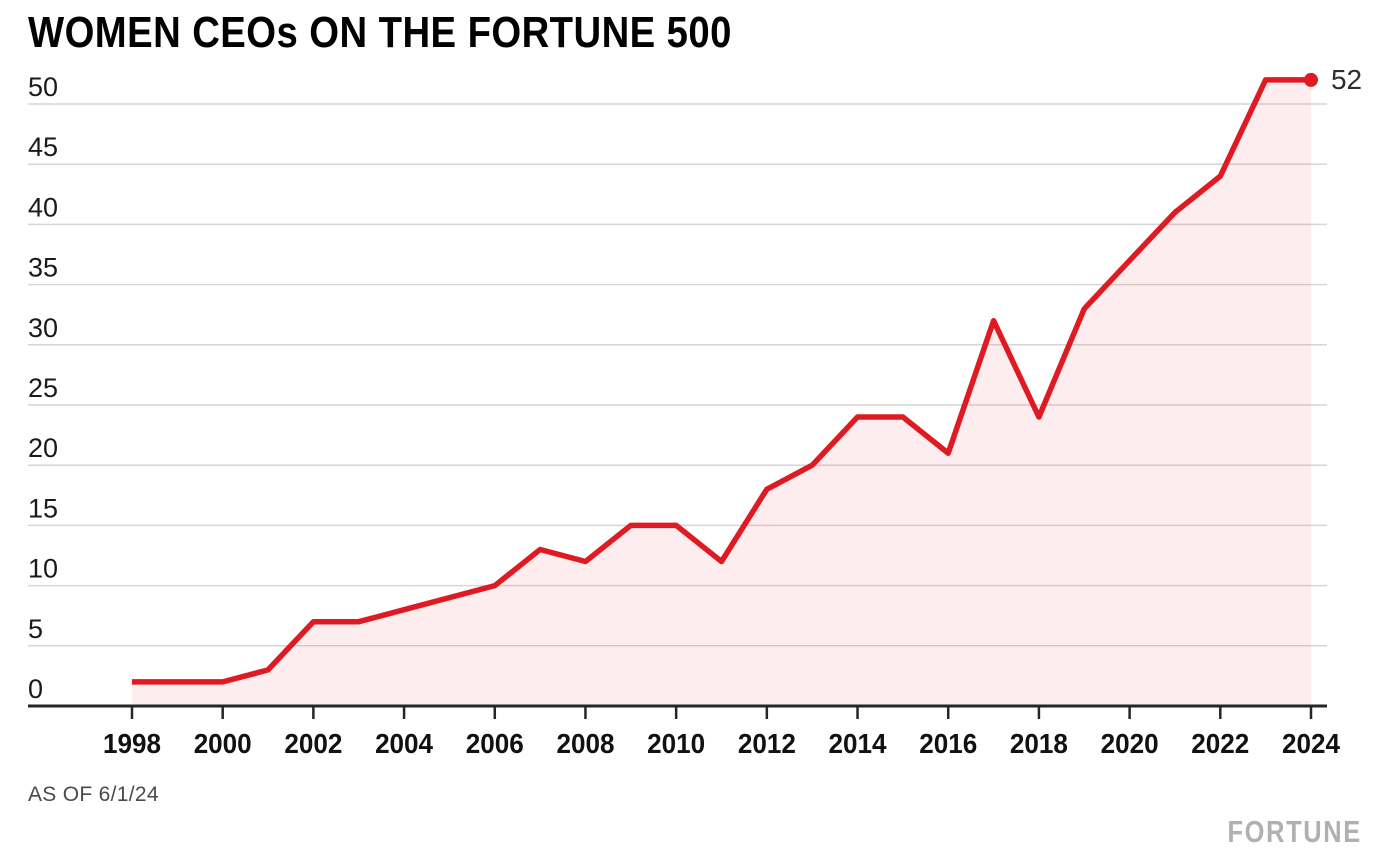  I want to click on y-tick-label: 20, so click(43, 448).